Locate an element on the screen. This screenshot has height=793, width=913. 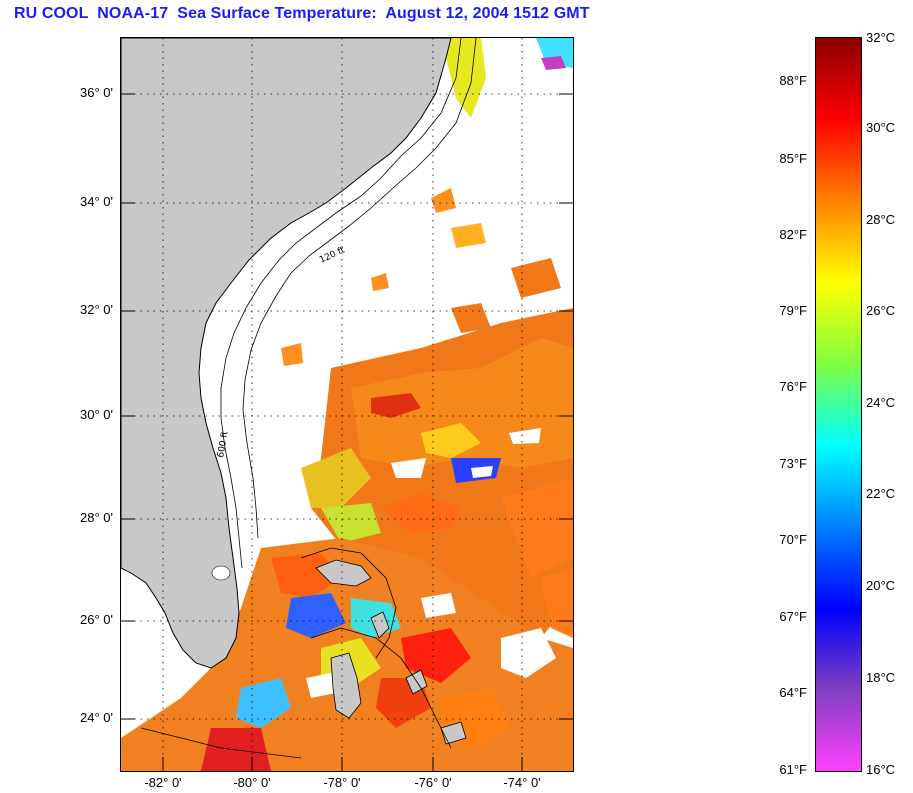
colorbar-c-18: 18°C is located at coordinates (881, 677).